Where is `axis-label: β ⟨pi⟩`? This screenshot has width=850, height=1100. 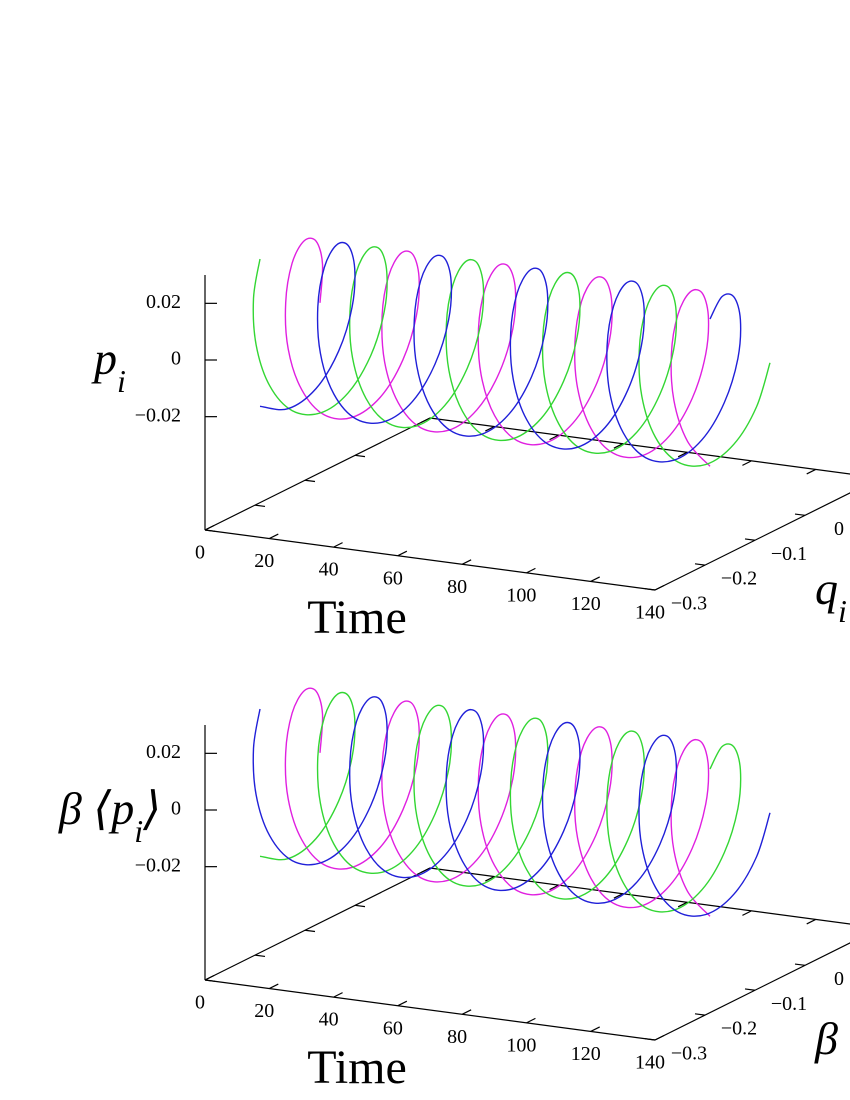 axis-label: β ⟨pi⟩ is located at coordinates (109, 816).